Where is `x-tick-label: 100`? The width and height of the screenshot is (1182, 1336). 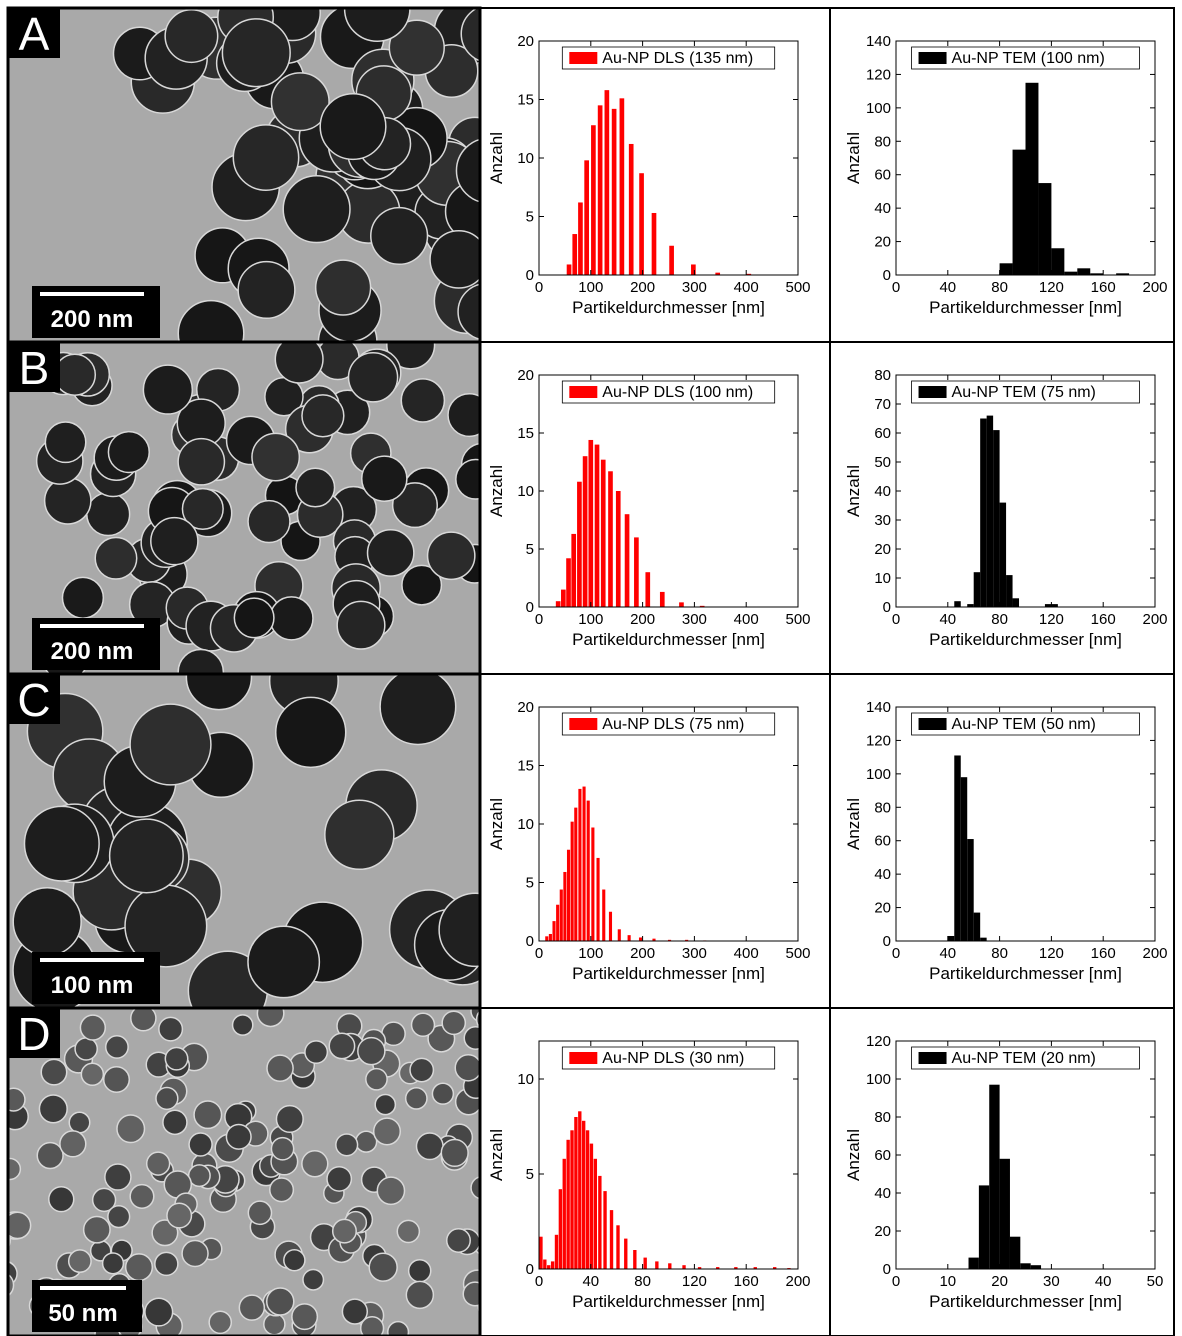
x-tick-label: 100 is located at coordinates (590, 619).